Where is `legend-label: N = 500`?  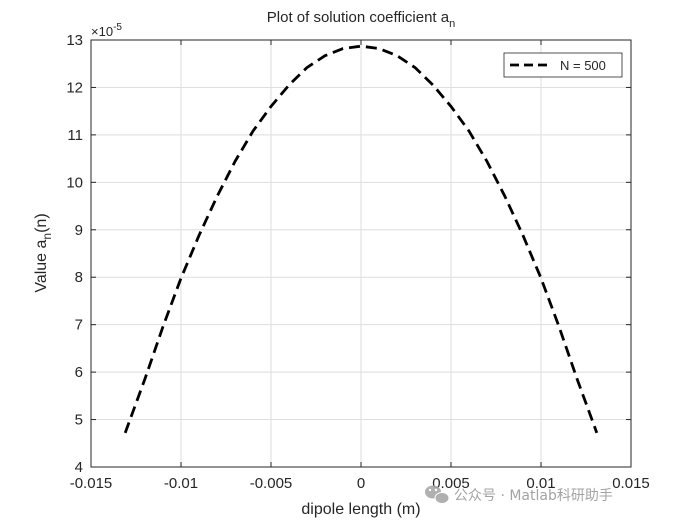
legend-label: N = 500 is located at coordinates (583, 65).